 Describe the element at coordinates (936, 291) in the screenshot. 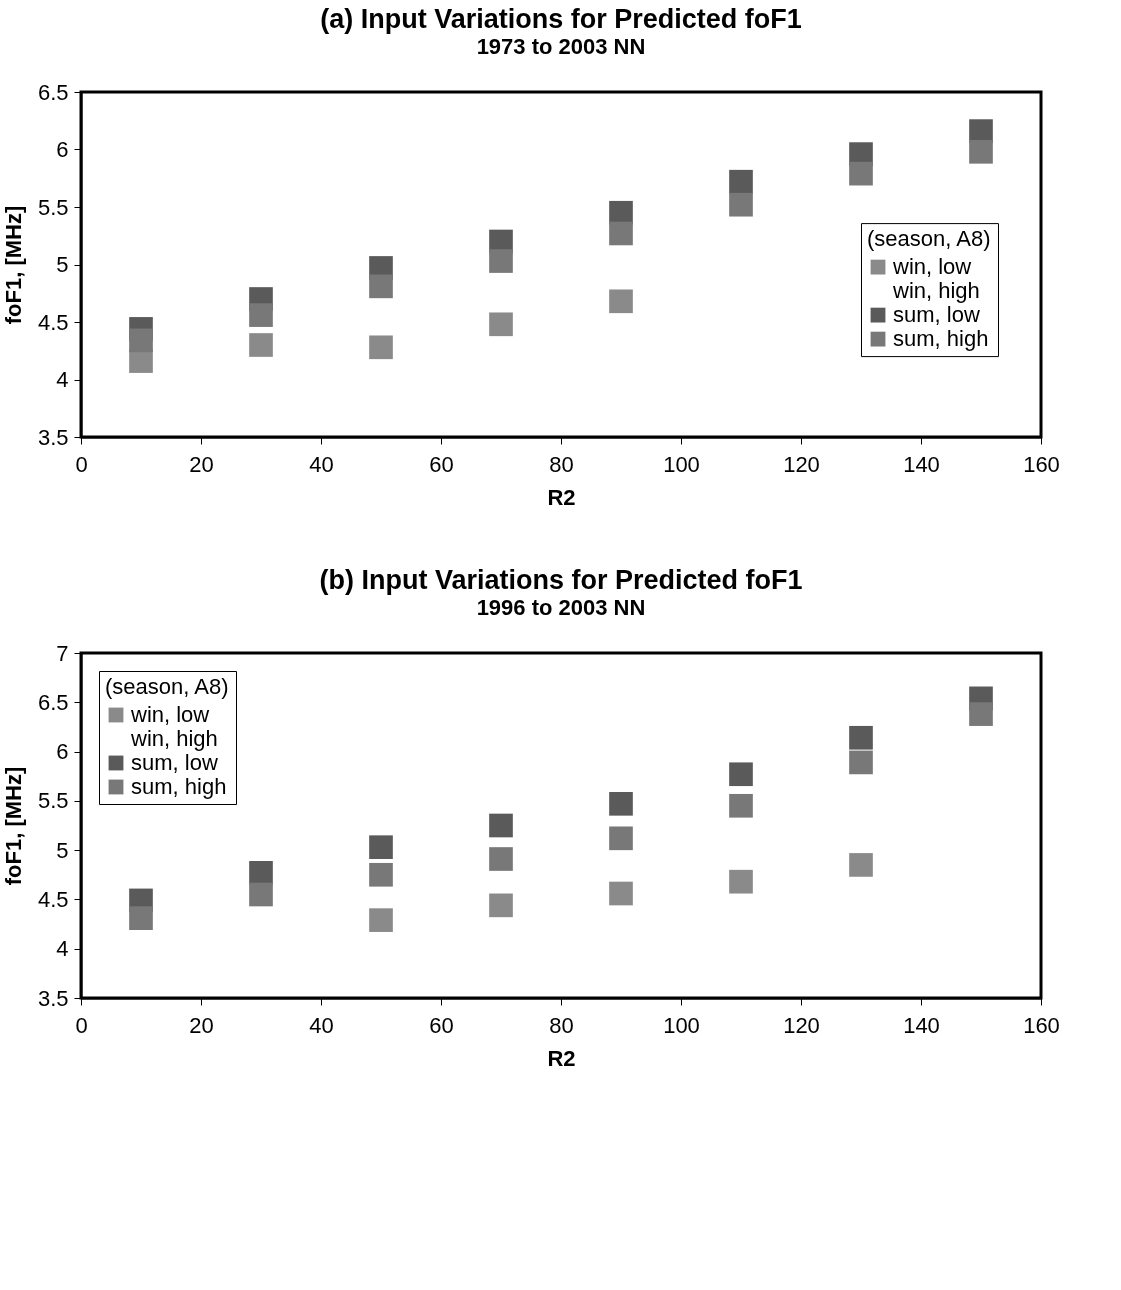

I see `text: win, high` at that location.